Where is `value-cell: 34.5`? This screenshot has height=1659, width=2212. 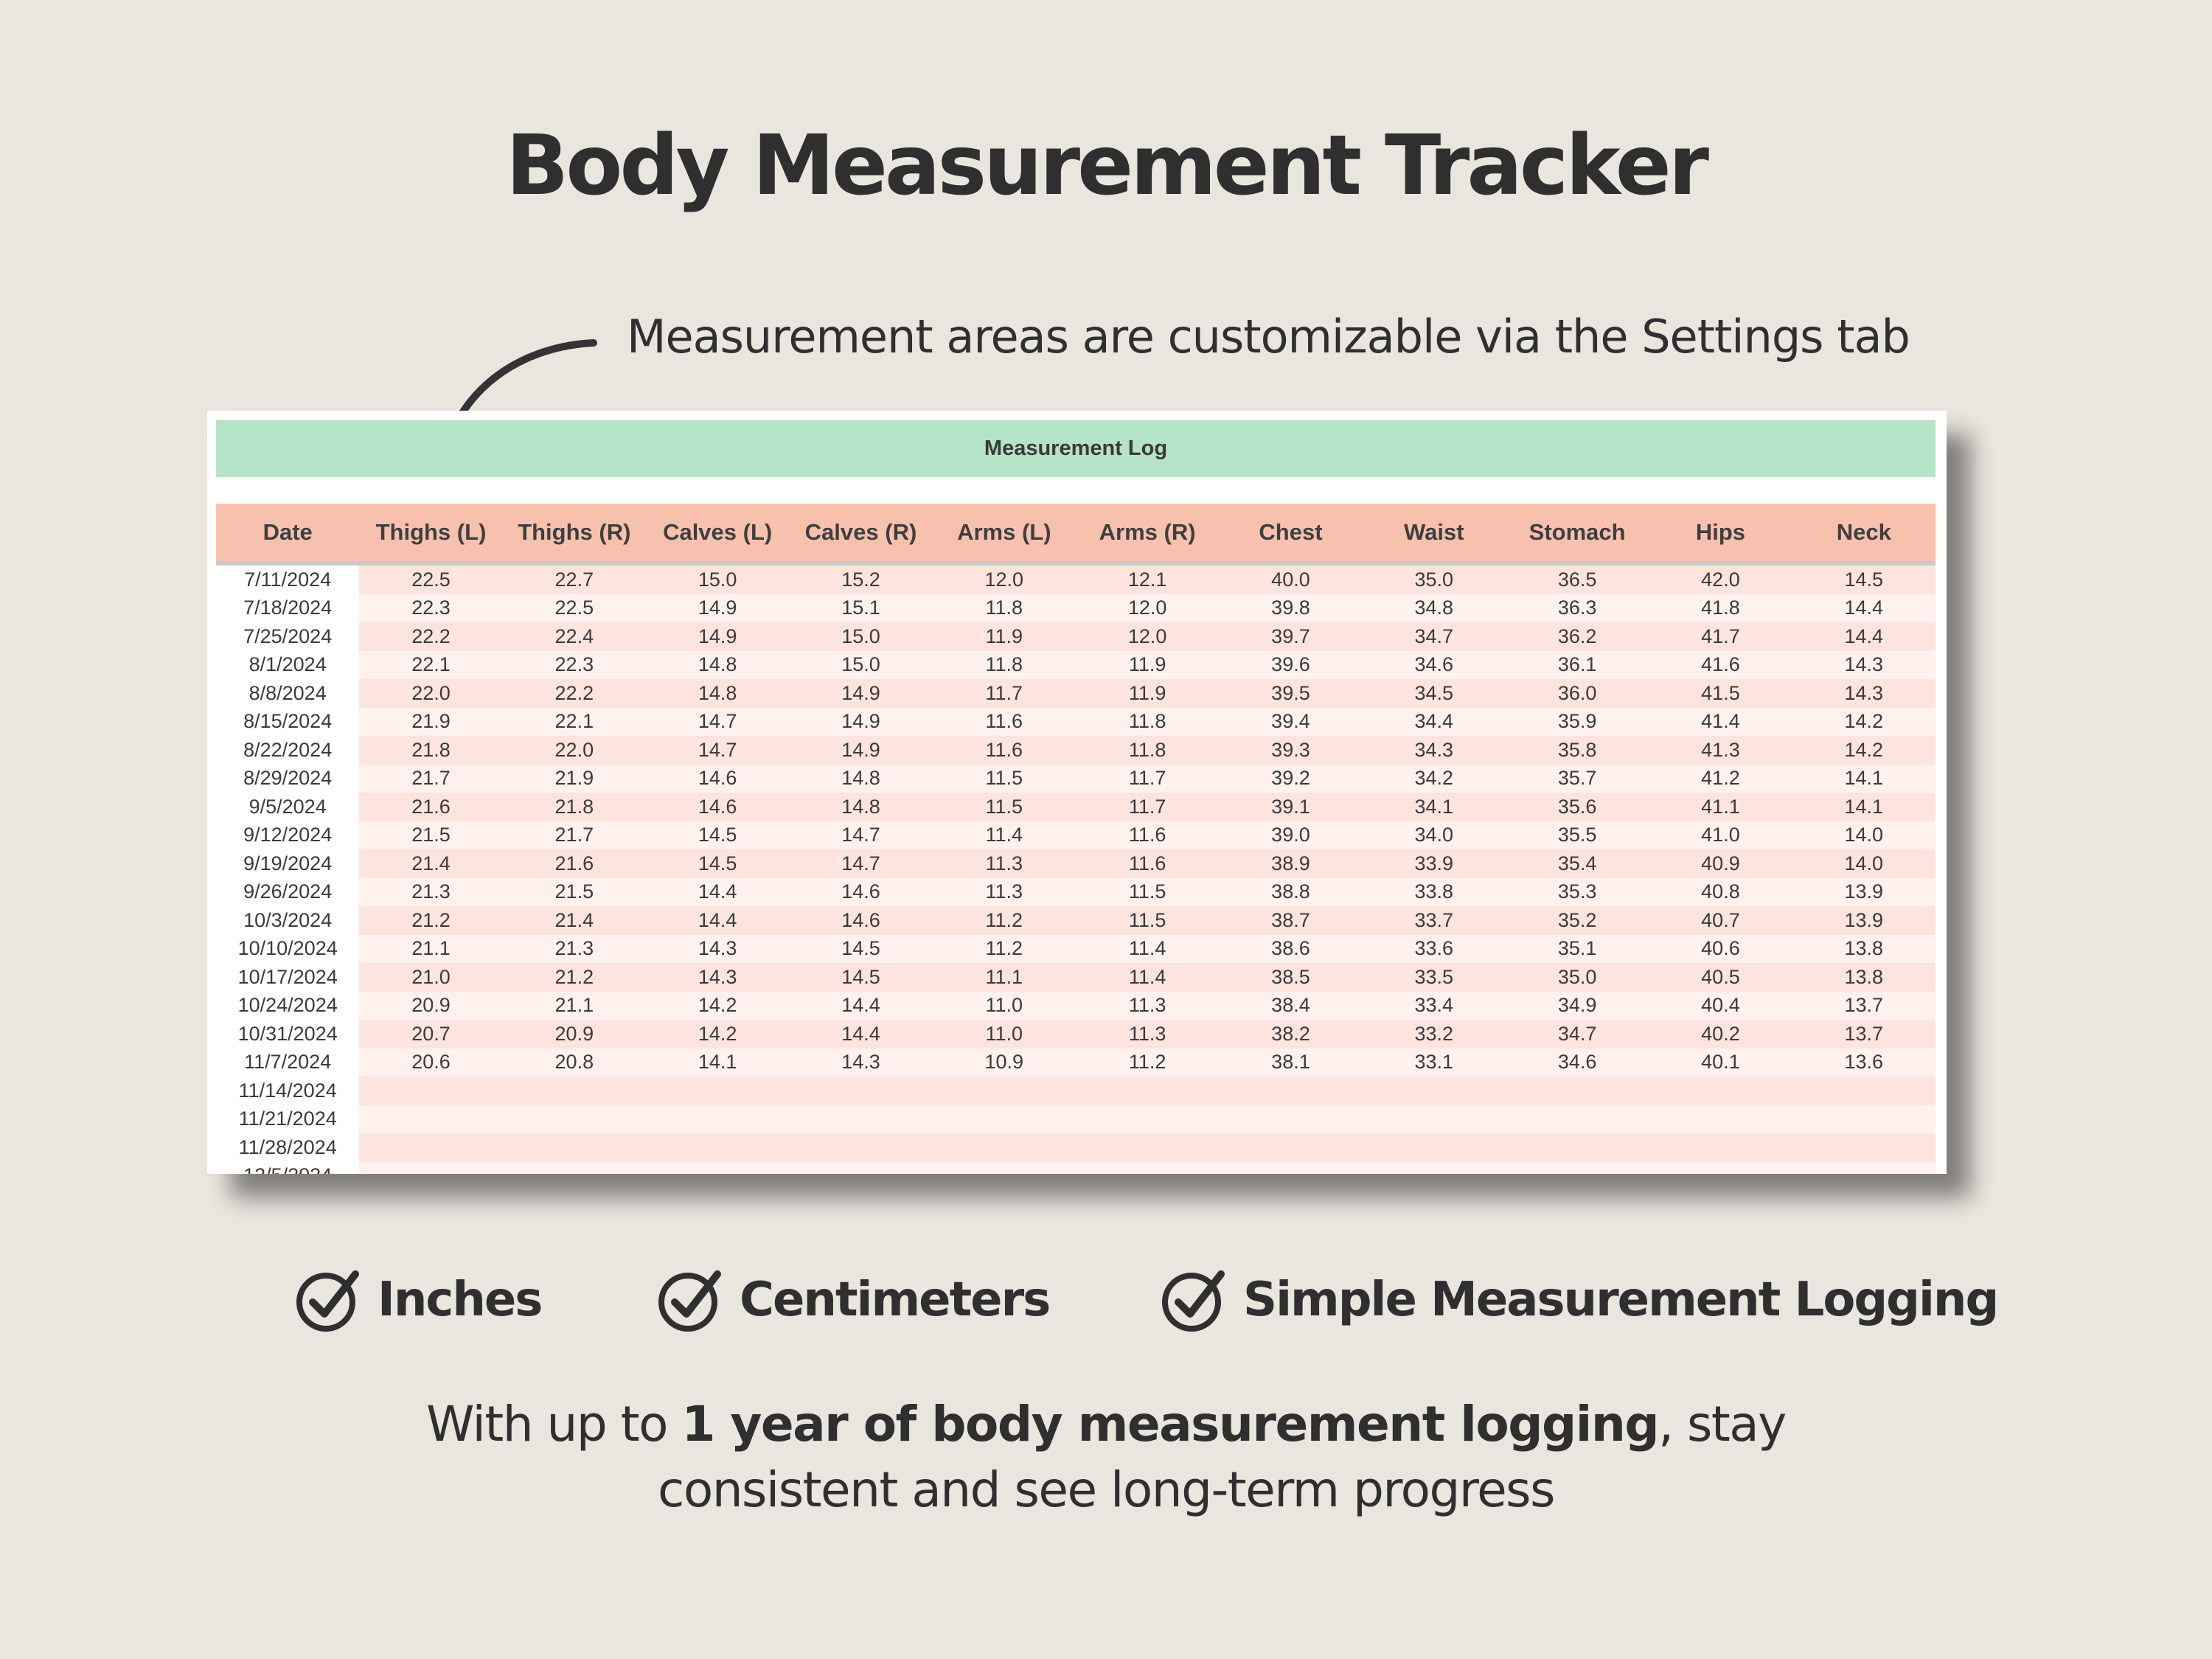 value-cell: 34.5 is located at coordinates (1434, 693).